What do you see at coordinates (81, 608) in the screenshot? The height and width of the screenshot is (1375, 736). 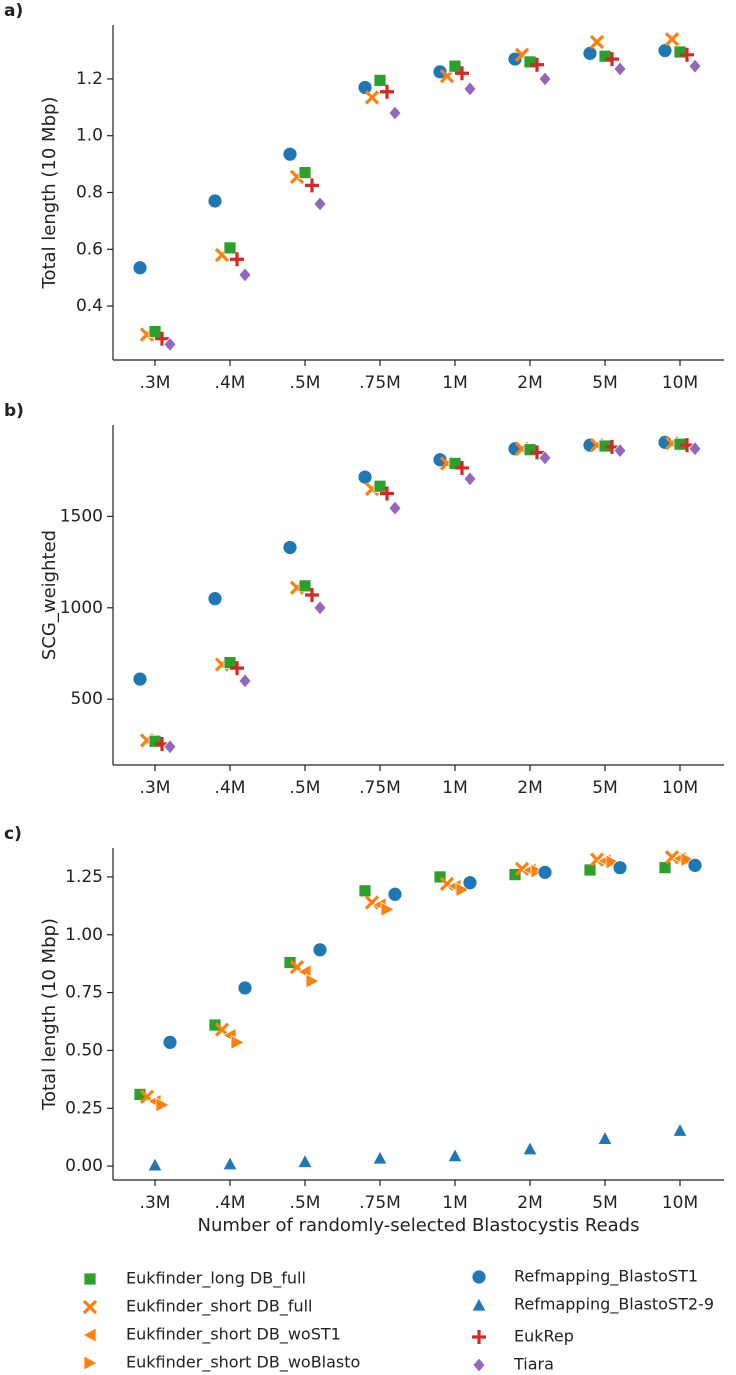 I see `y-tick-label: 1000` at bounding box center [81, 608].